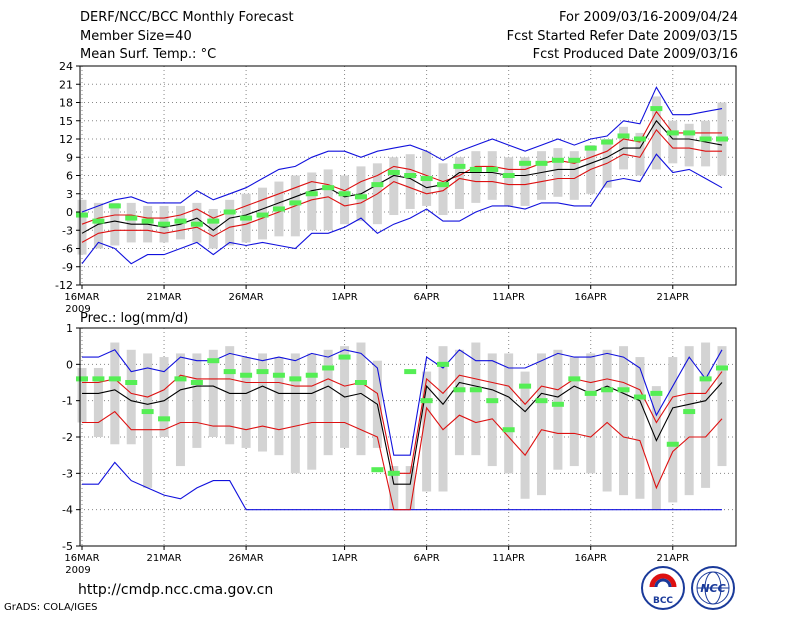  Describe the element at coordinates (402, 422) in the screenshot. I see `prec-upper-quantile-line` at that location.